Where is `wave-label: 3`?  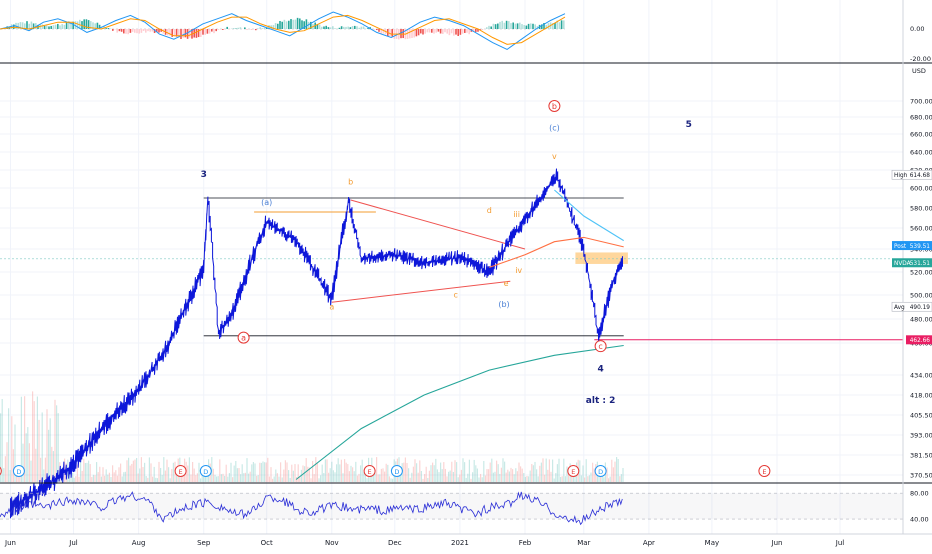
wave-label: 3 is located at coordinates (204, 175).